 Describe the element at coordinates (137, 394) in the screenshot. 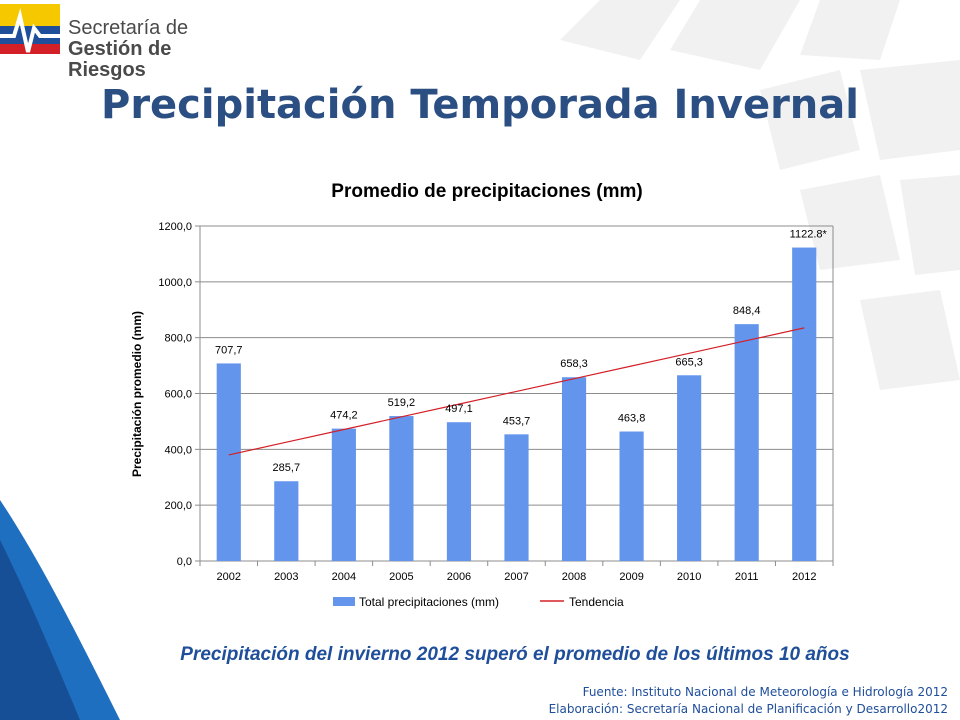

I see `y-axis-label: Precipitación promedio (mm)` at that location.